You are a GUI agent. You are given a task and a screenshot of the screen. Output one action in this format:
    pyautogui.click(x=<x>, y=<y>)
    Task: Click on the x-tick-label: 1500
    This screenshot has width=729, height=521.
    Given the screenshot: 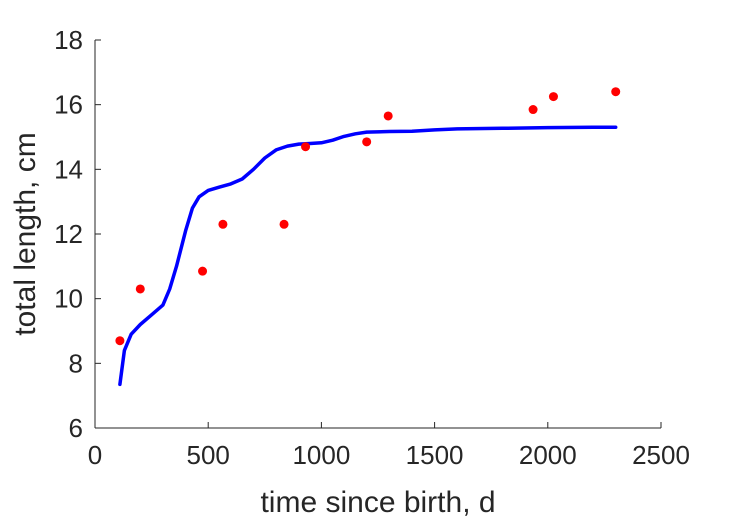 What is the action you would take?
    pyautogui.click(x=435, y=455)
    